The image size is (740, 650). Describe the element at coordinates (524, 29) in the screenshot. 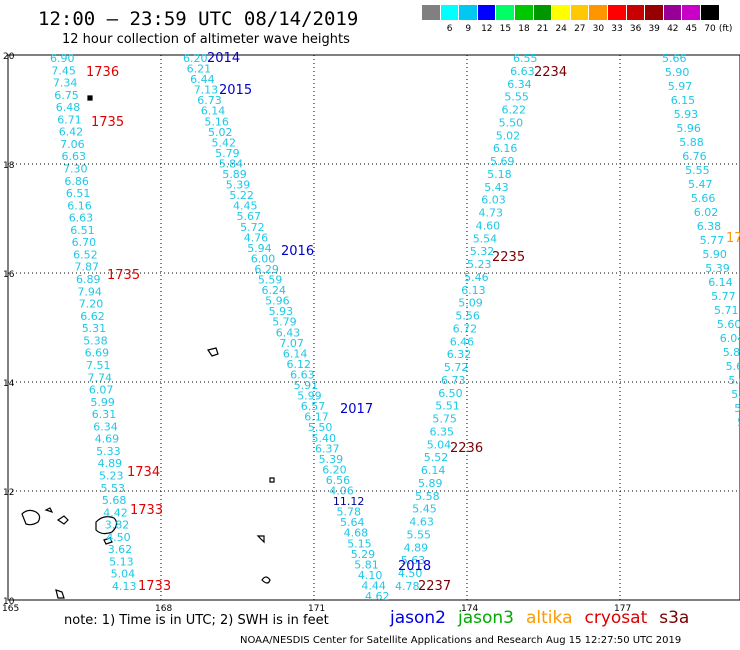

I see `legend-label: 18` at that location.